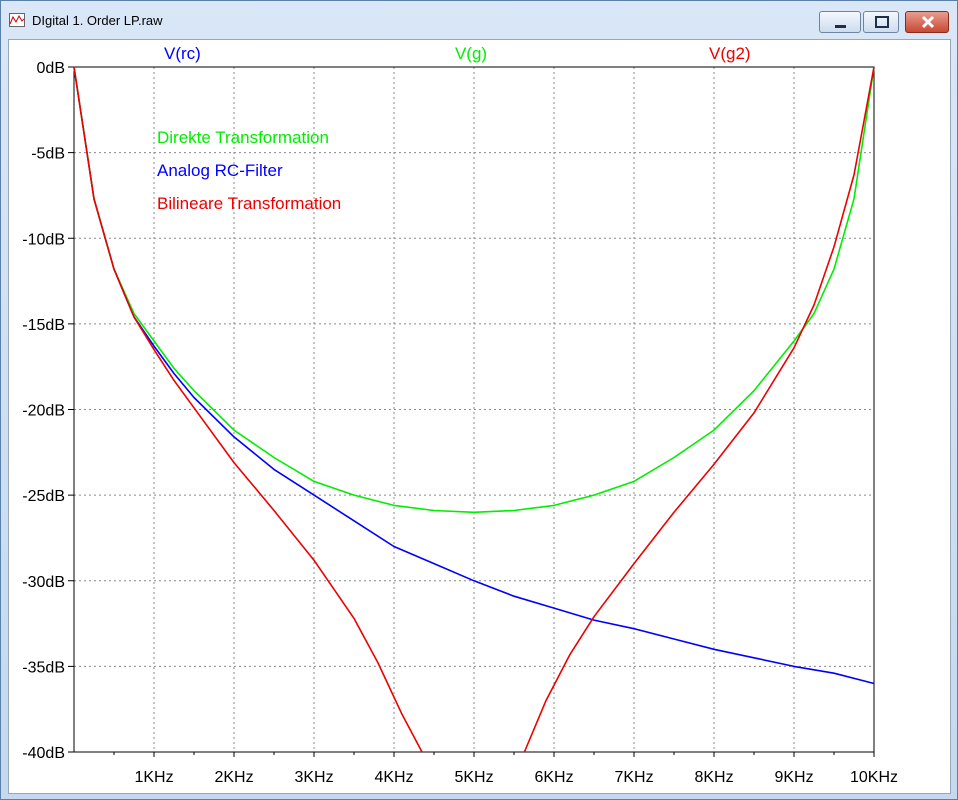 This screenshot has width=958, height=800. I want to click on y-tick-label: -30dB, so click(43, 582).